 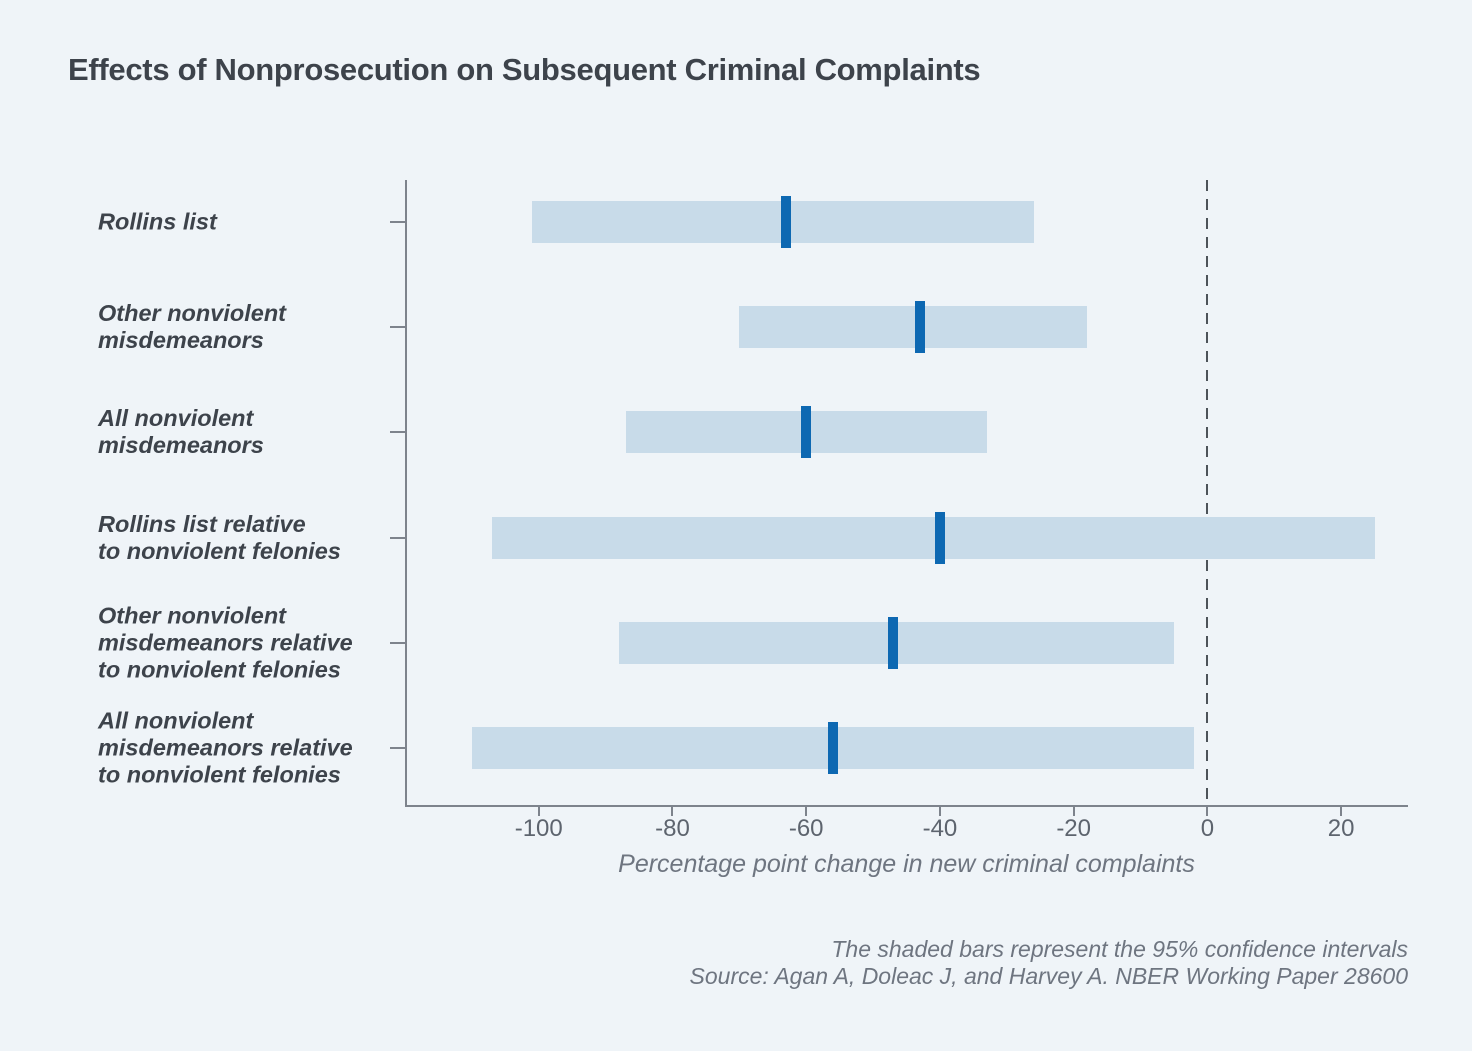 I want to click on x-tick-label: -40, so click(x=940, y=828).